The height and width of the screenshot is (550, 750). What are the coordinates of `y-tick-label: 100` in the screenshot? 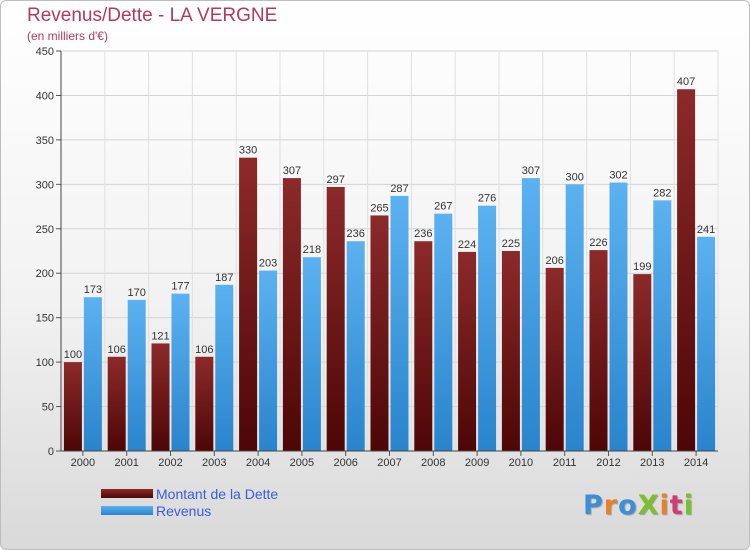 It's located at (45, 363).